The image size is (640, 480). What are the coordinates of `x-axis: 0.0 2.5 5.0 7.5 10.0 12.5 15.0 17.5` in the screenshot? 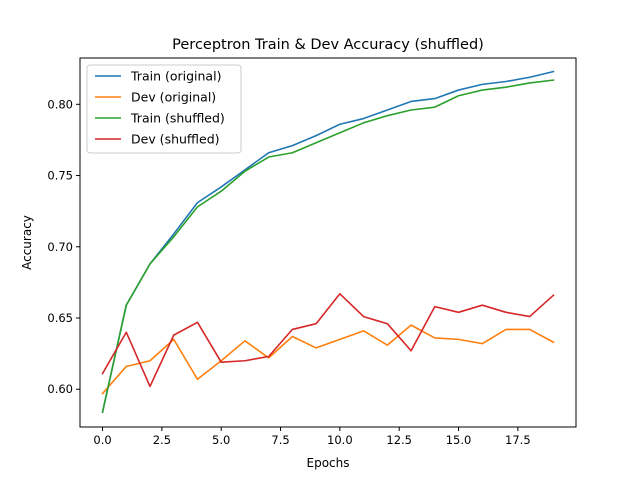 It's located at (312, 437).